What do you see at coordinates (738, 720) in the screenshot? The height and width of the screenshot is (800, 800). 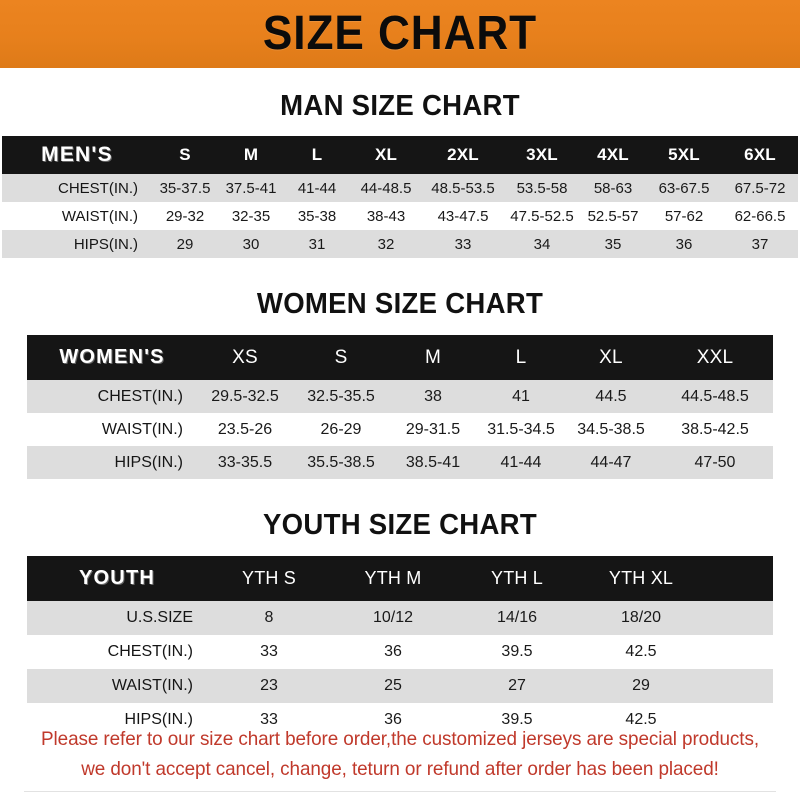 I see `youth-hips-empty` at bounding box center [738, 720].